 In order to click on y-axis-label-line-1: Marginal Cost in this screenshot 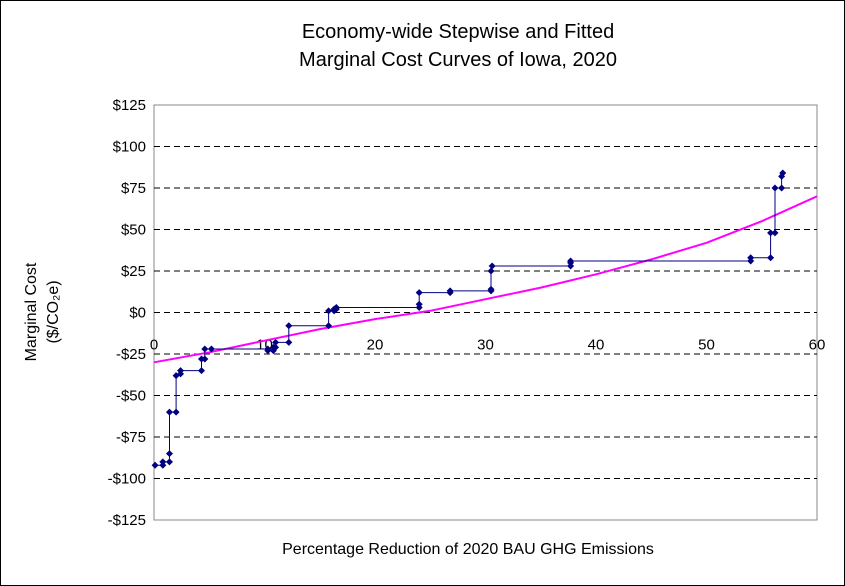, I will do `click(31, 311)`.